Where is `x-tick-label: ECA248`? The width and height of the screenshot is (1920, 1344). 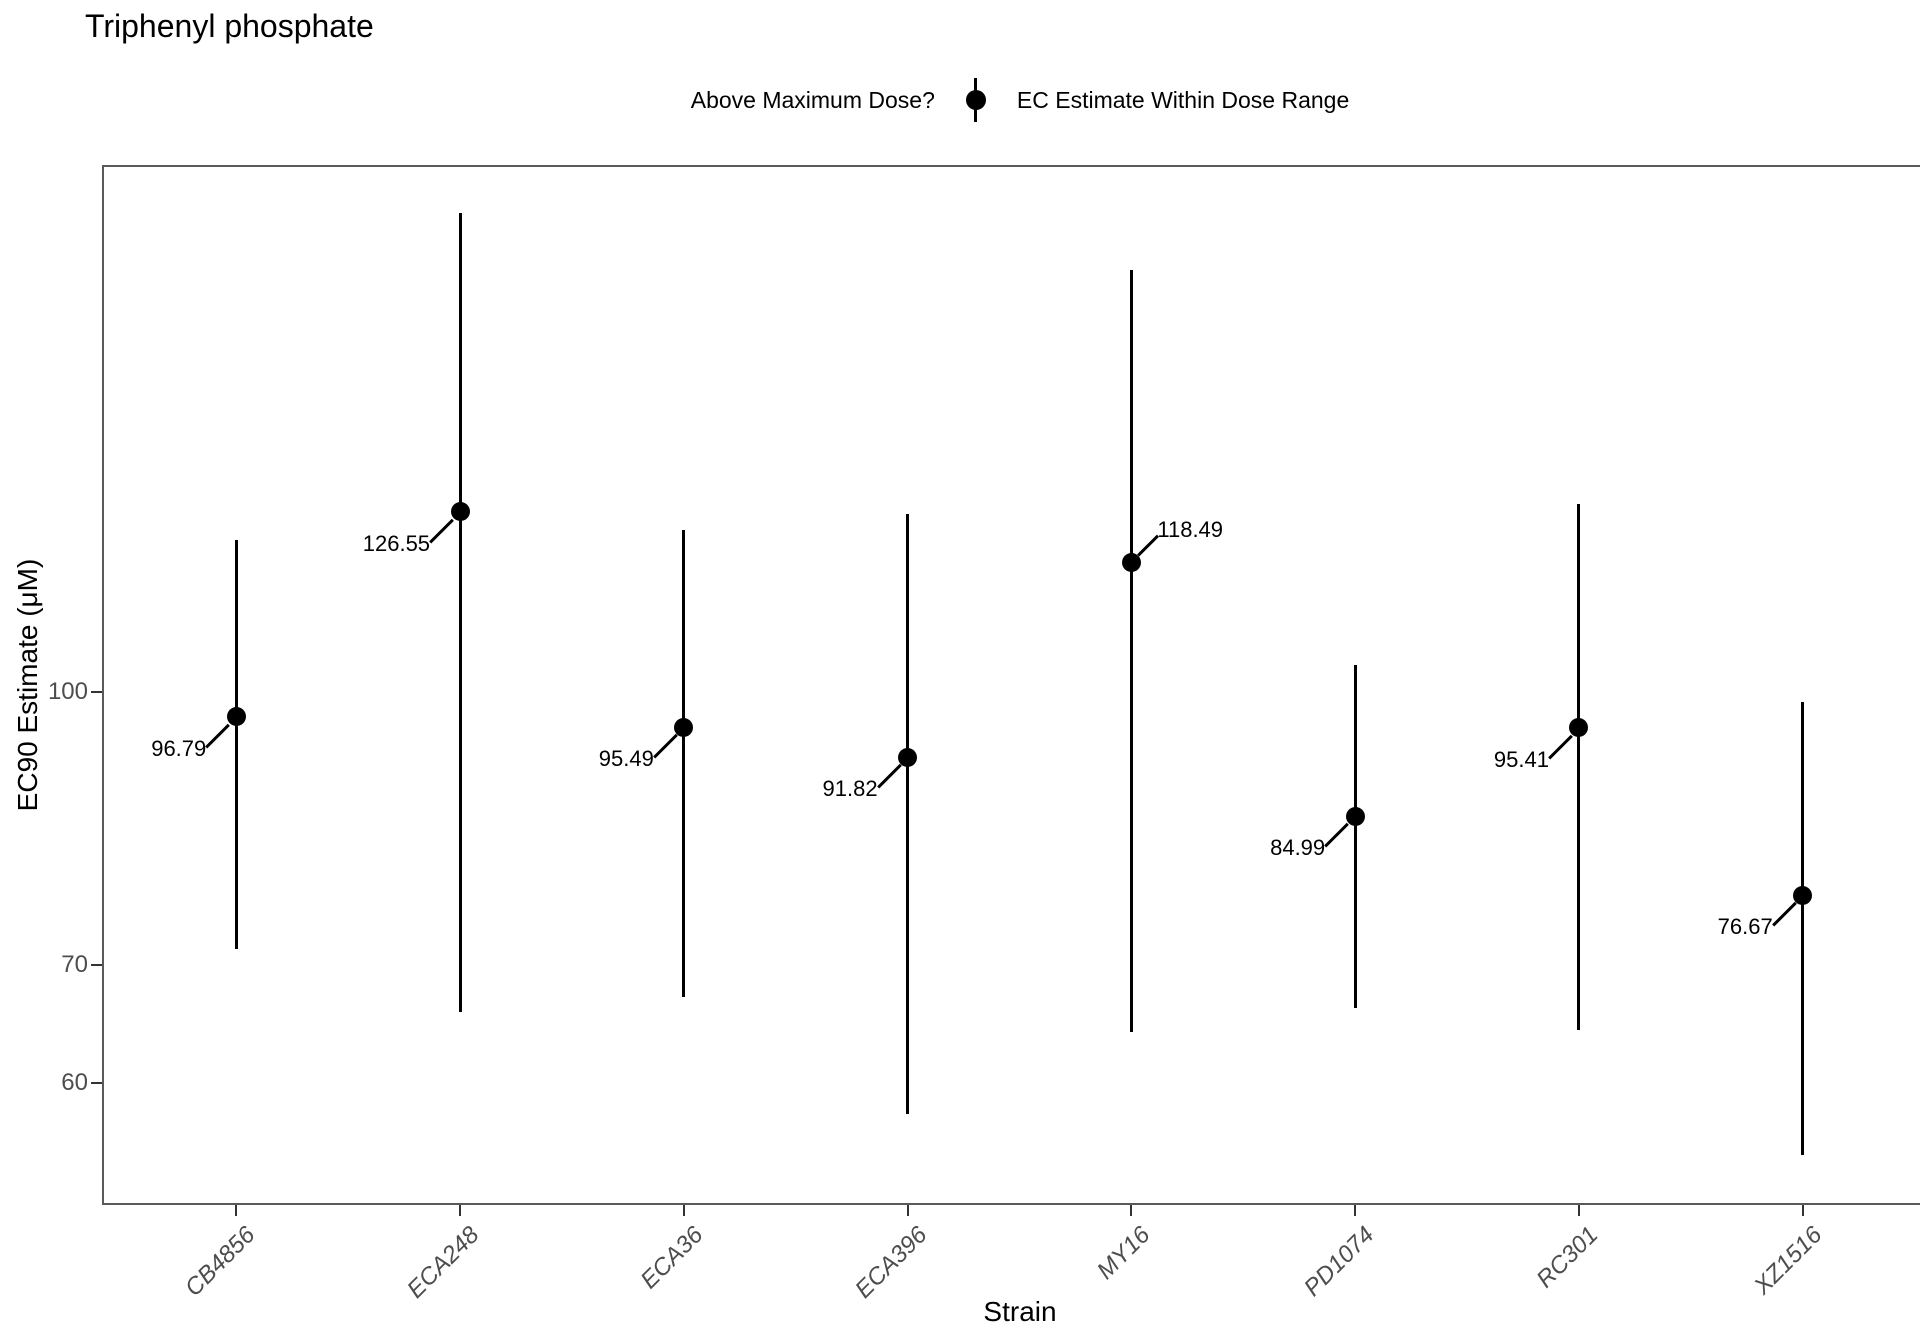
x-tick-label: ECA248 is located at coordinates (443, 1262).